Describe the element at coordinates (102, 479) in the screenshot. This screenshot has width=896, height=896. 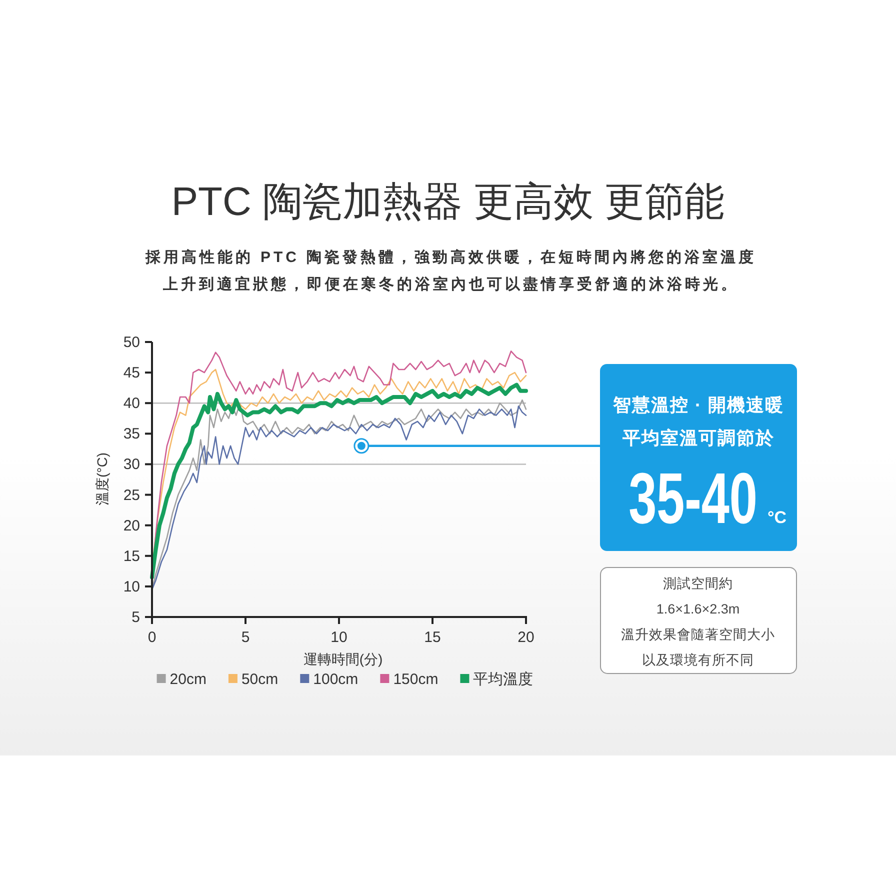
I see `y-axis-title: 溫度(°C)` at that location.